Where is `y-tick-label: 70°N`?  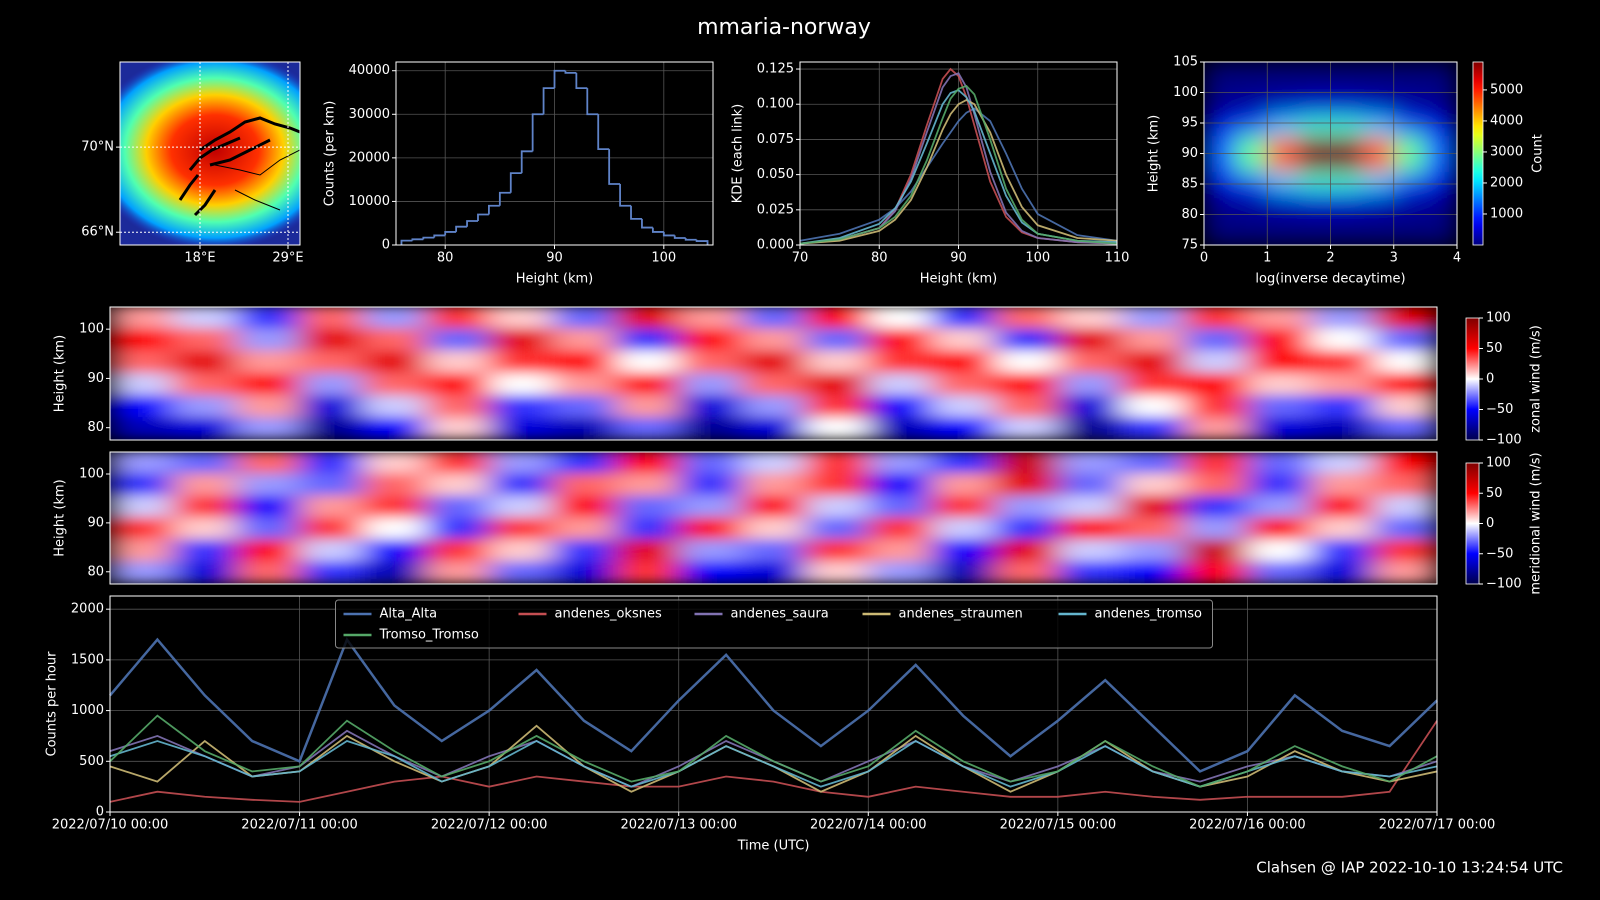
y-tick-label: 70°N is located at coordinates (97, 147).